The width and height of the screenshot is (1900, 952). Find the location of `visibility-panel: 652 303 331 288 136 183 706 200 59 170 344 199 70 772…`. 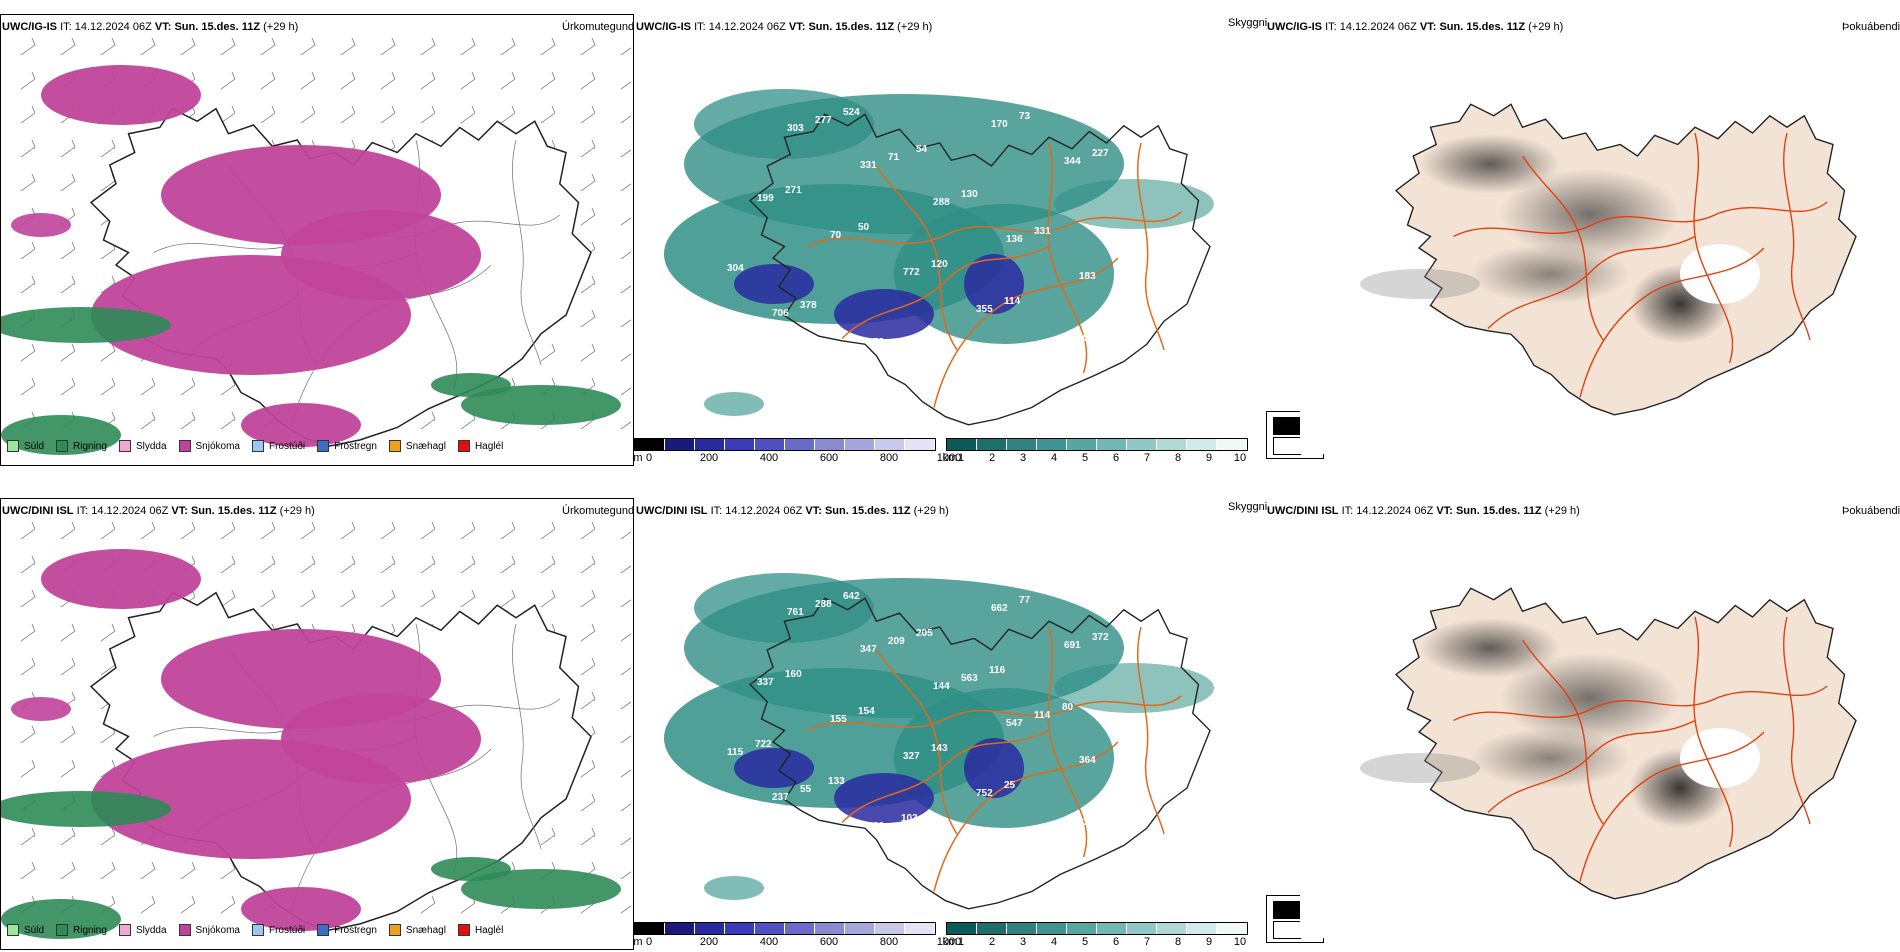

visibility-panel: 652 303 331 288 136 183 706 200 59 170 344 199 70 772… is located at coordinates (934, 244).